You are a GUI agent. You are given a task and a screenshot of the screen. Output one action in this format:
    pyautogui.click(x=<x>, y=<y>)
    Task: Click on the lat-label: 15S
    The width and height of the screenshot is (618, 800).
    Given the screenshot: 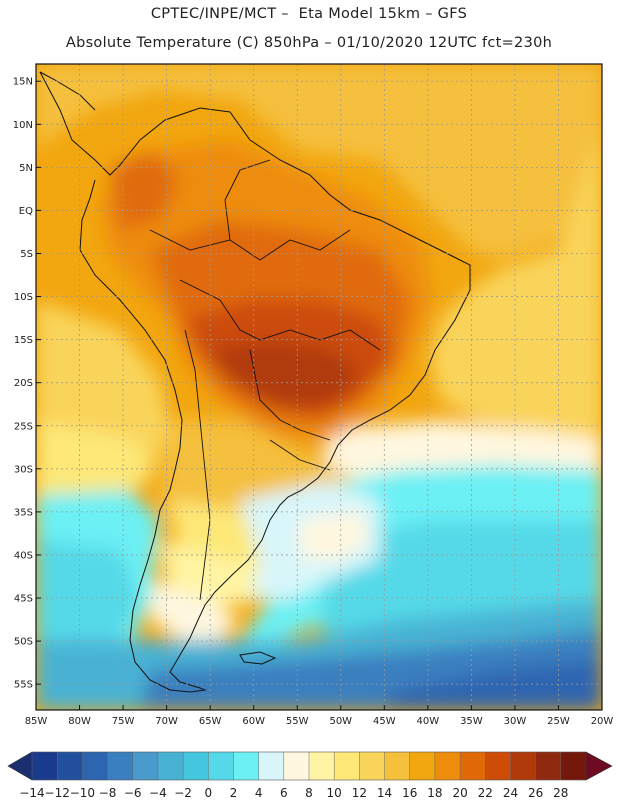 What is the action you would take?
    pyautogui.click(x=23, y=340)
    